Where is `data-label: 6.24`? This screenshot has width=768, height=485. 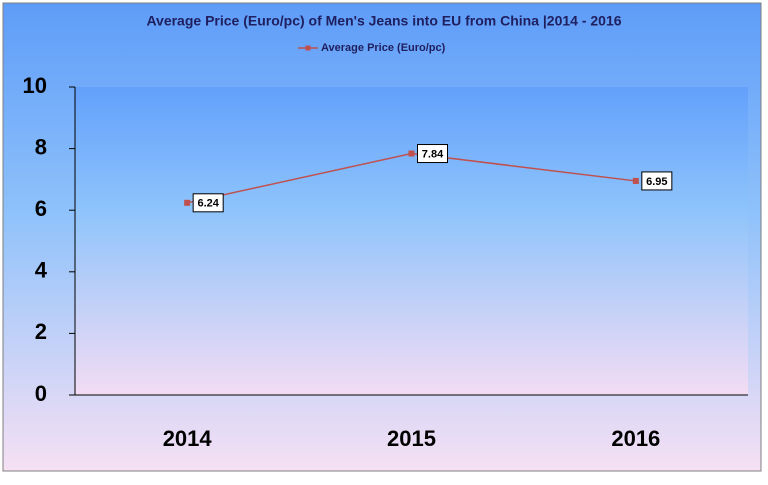 data-label: 6.24 is located at coordinates (208, 204).